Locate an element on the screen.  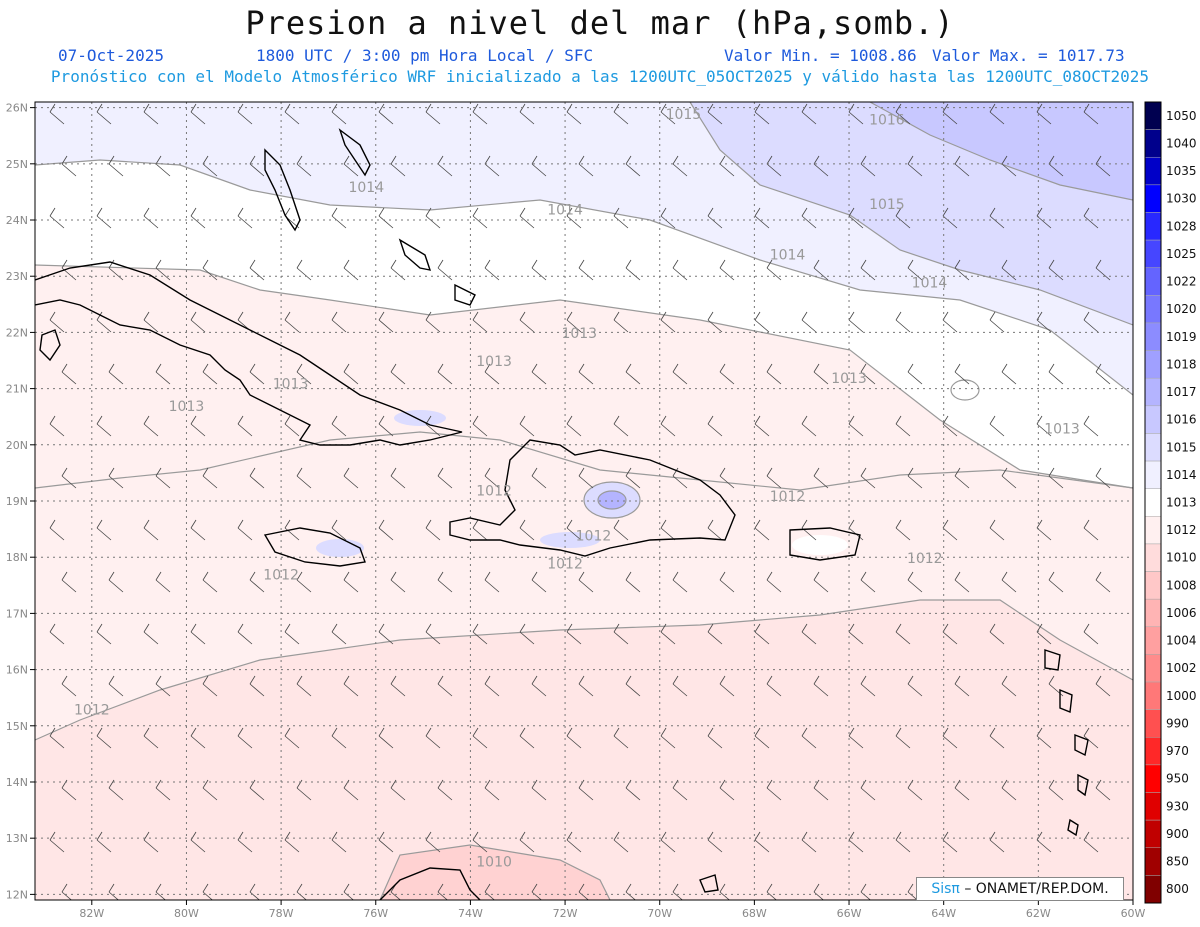
contour-label: 1015 is located at coordinates (887, 205).